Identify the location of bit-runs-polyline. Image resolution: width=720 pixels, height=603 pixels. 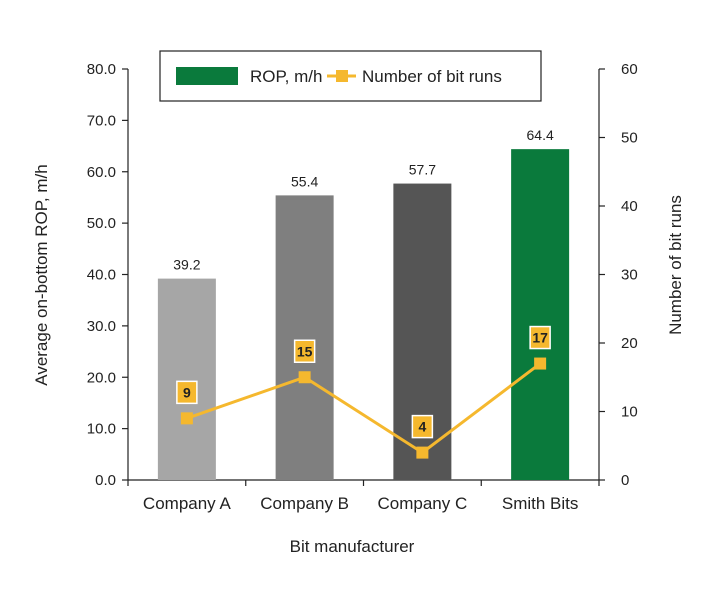
(364, 408).